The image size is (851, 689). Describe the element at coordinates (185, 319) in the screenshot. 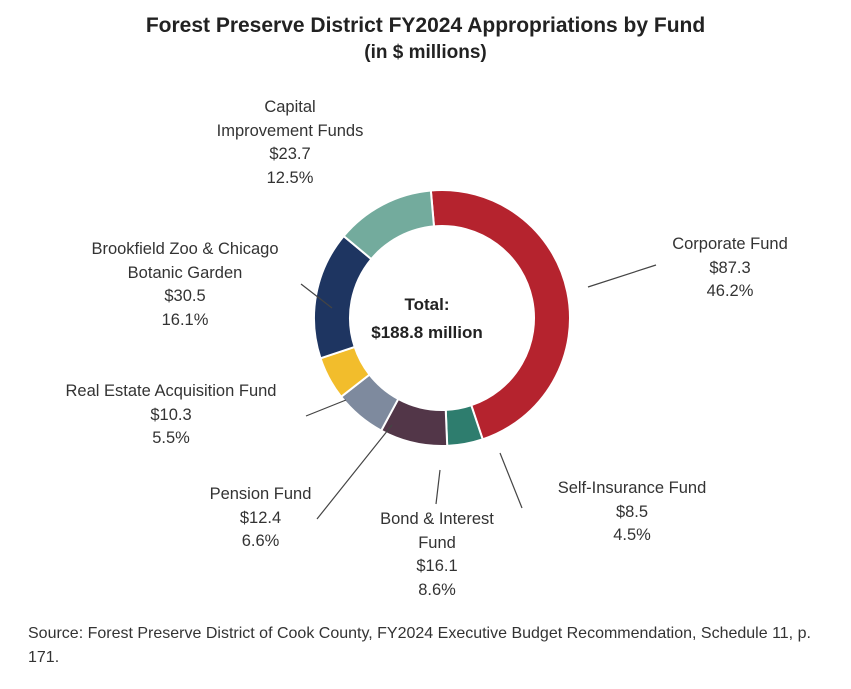

I see `slice-label-percent-5: 16.1%` at that location.